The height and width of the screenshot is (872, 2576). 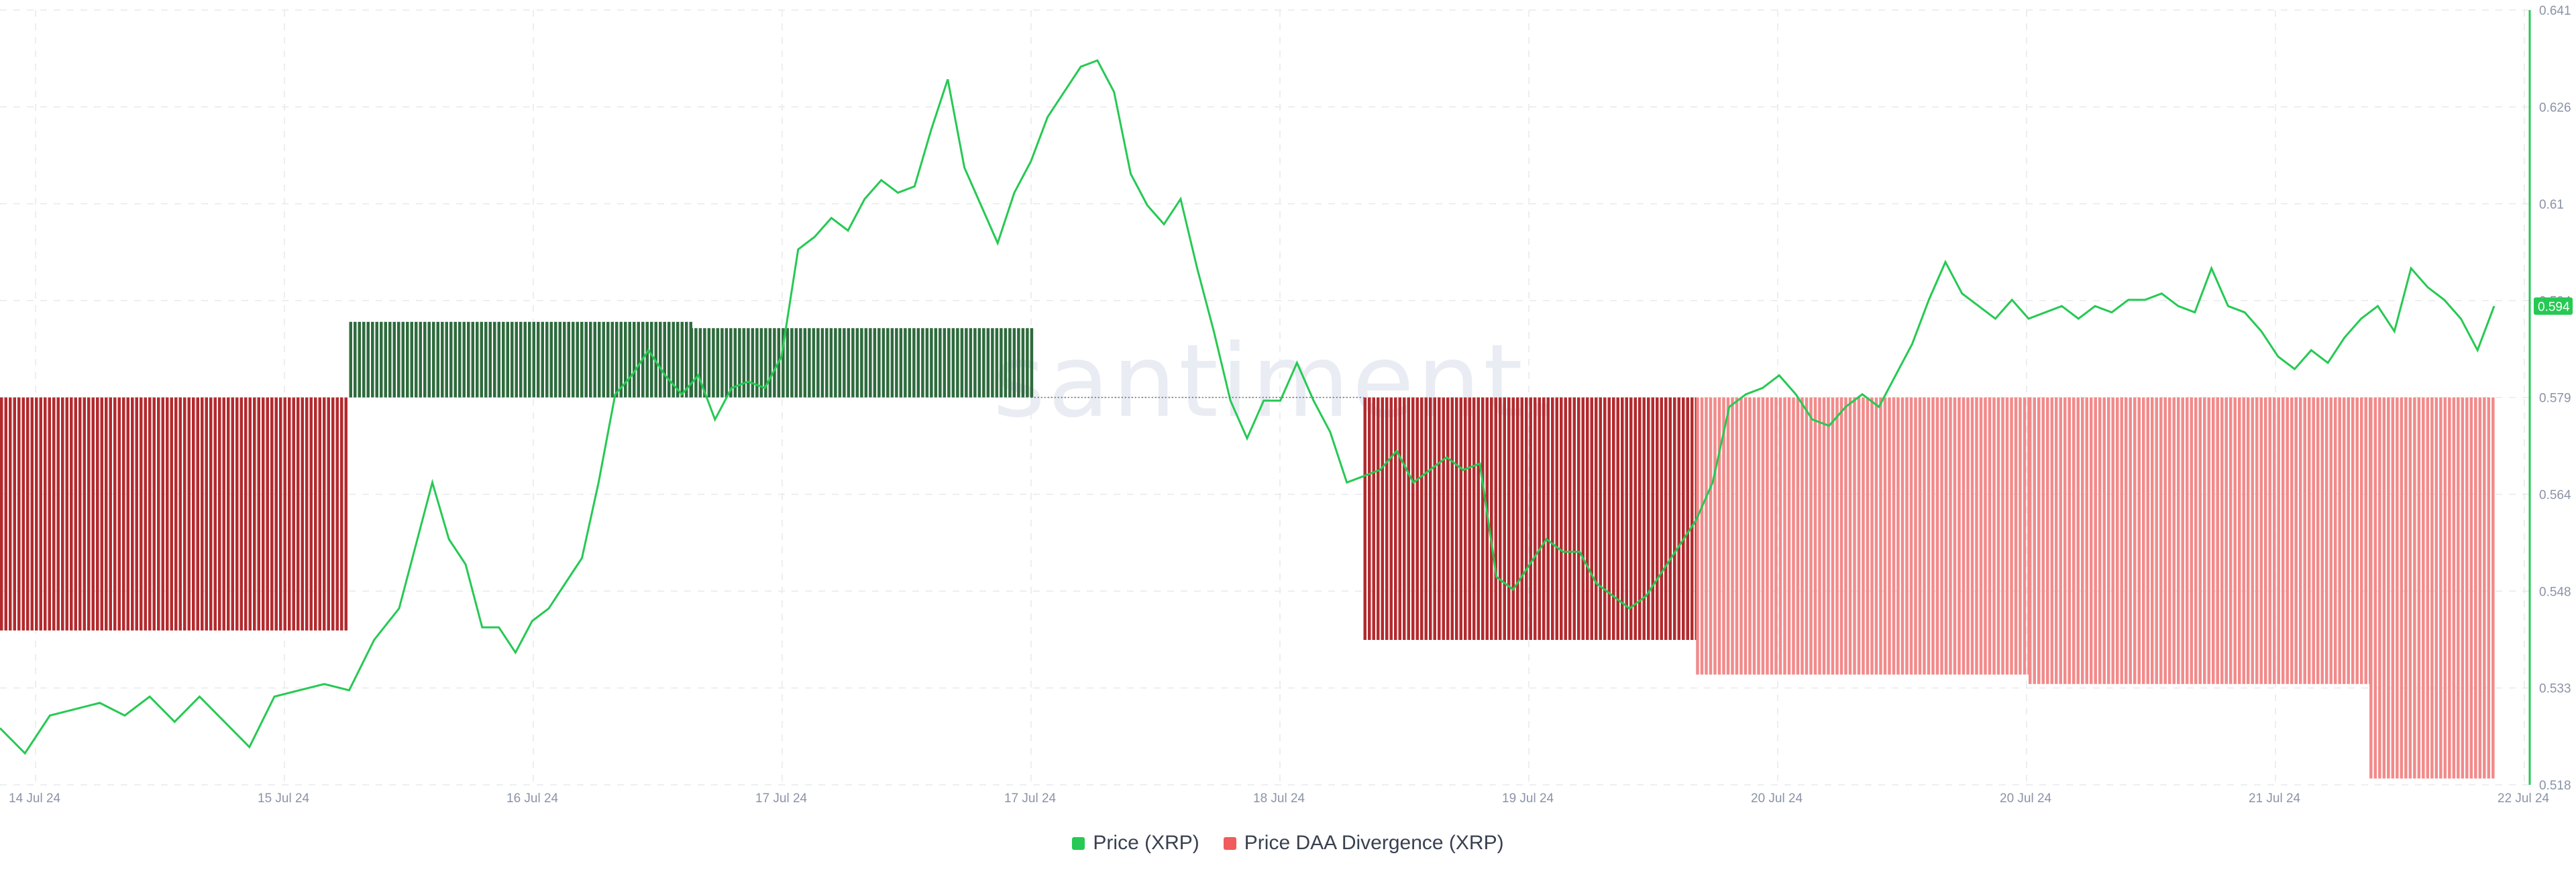 What do you see at coordinates (1135, 844) in the screenshot?
I see `legend-item-price: Price (XRP)` at bounding box center [1135, 844].